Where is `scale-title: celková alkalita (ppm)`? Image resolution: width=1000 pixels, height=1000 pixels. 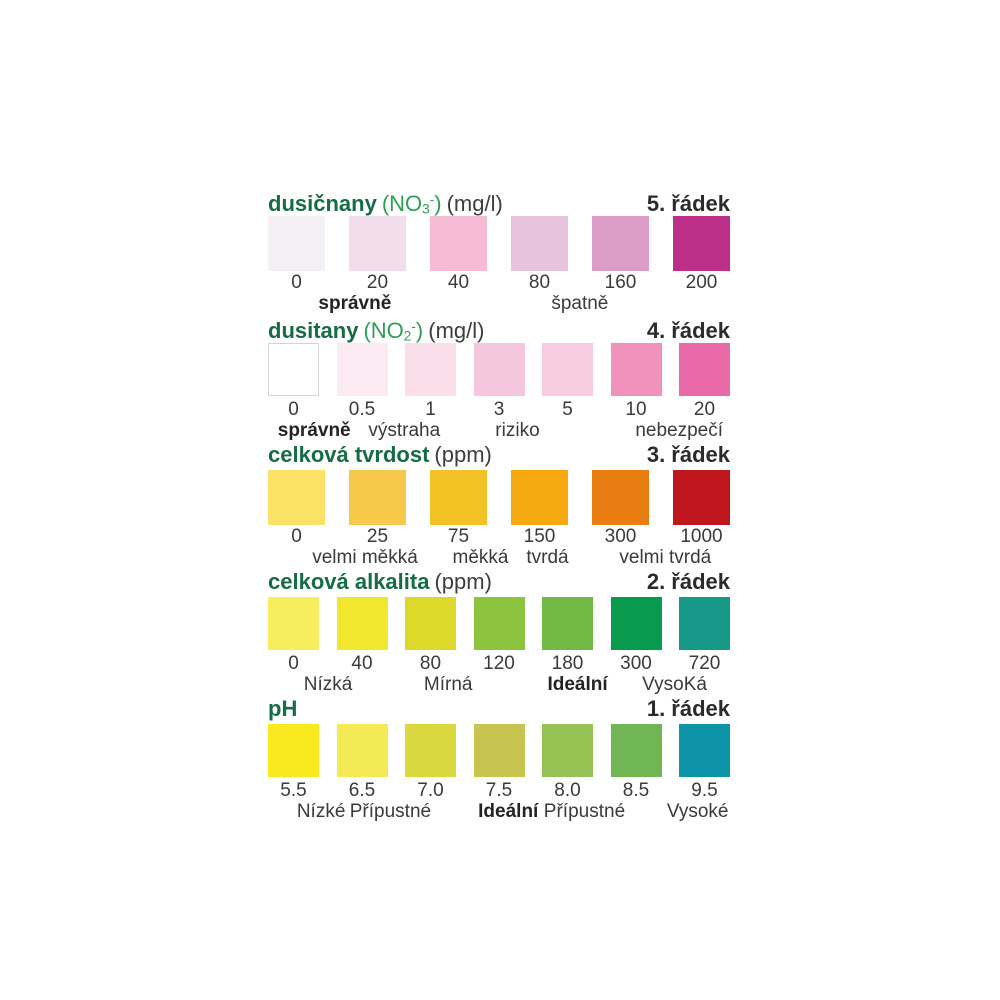 scale-title: celková alkalita (ppm) is located at coordinates (380, 582).